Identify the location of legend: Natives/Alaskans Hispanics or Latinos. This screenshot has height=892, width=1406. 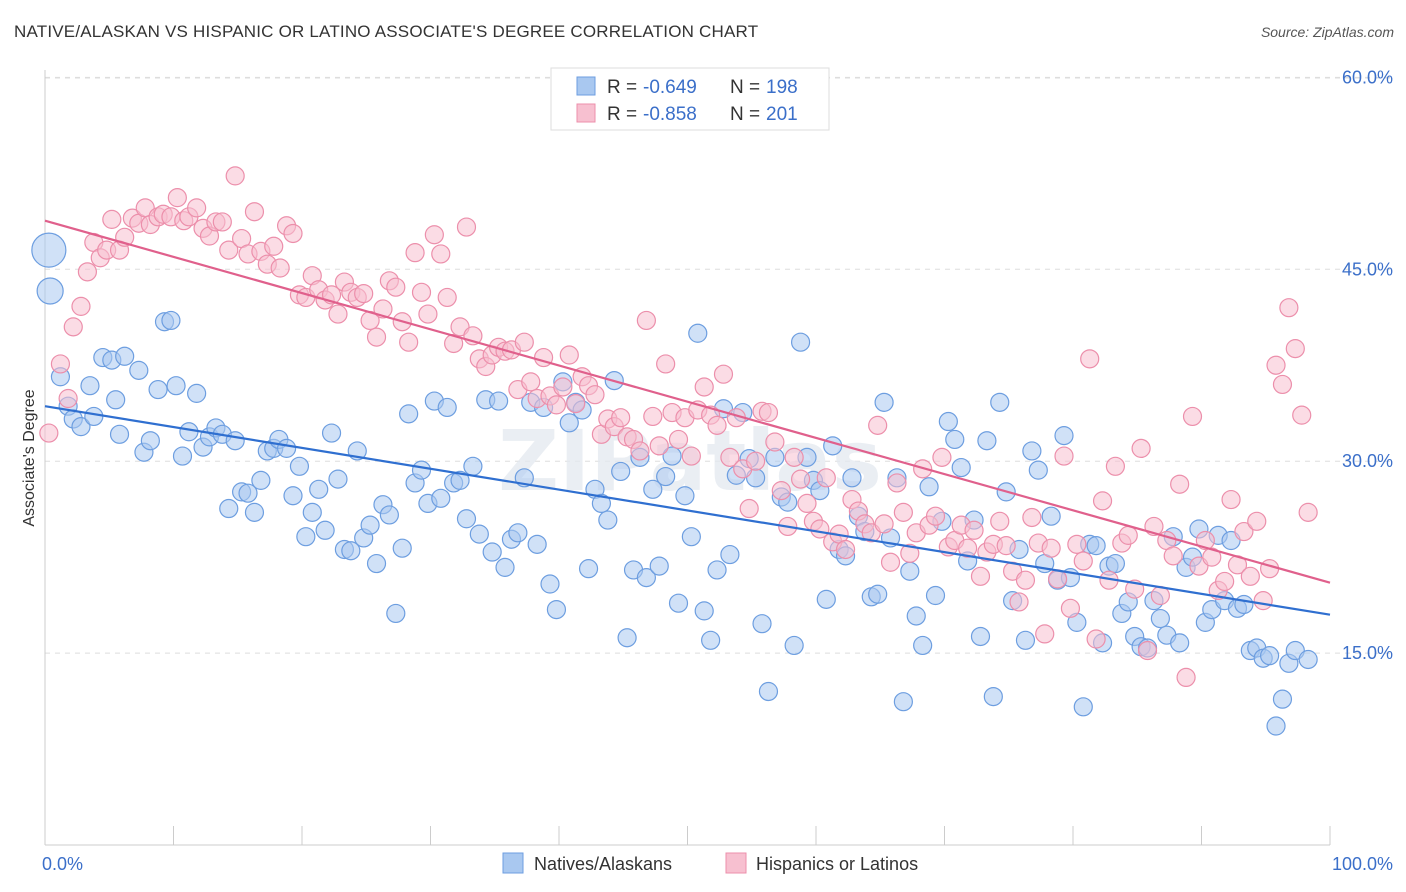
(710, 863).